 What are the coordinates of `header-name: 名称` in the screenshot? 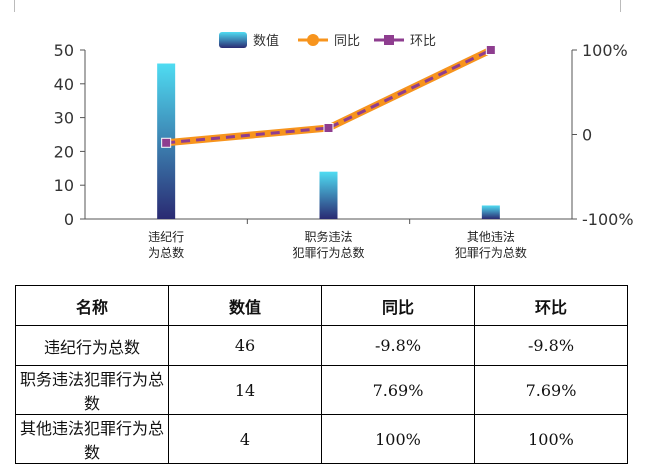 It's located at (92, 305).